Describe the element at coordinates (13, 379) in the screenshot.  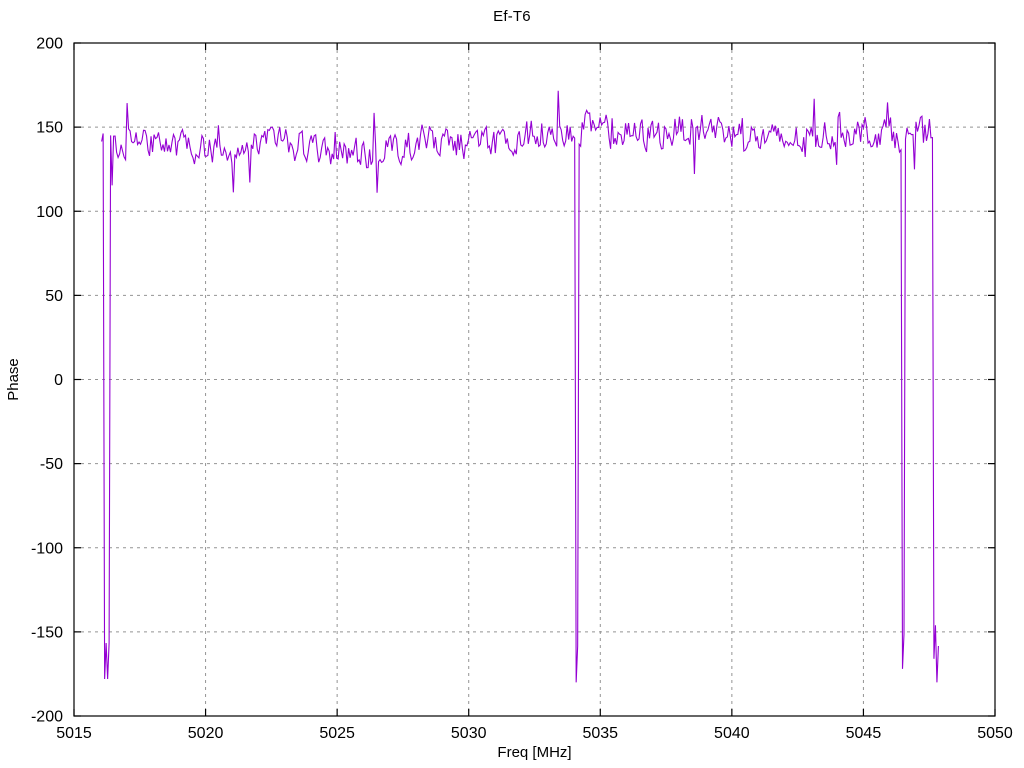
I see `y-axis-title: Phase` at that location.